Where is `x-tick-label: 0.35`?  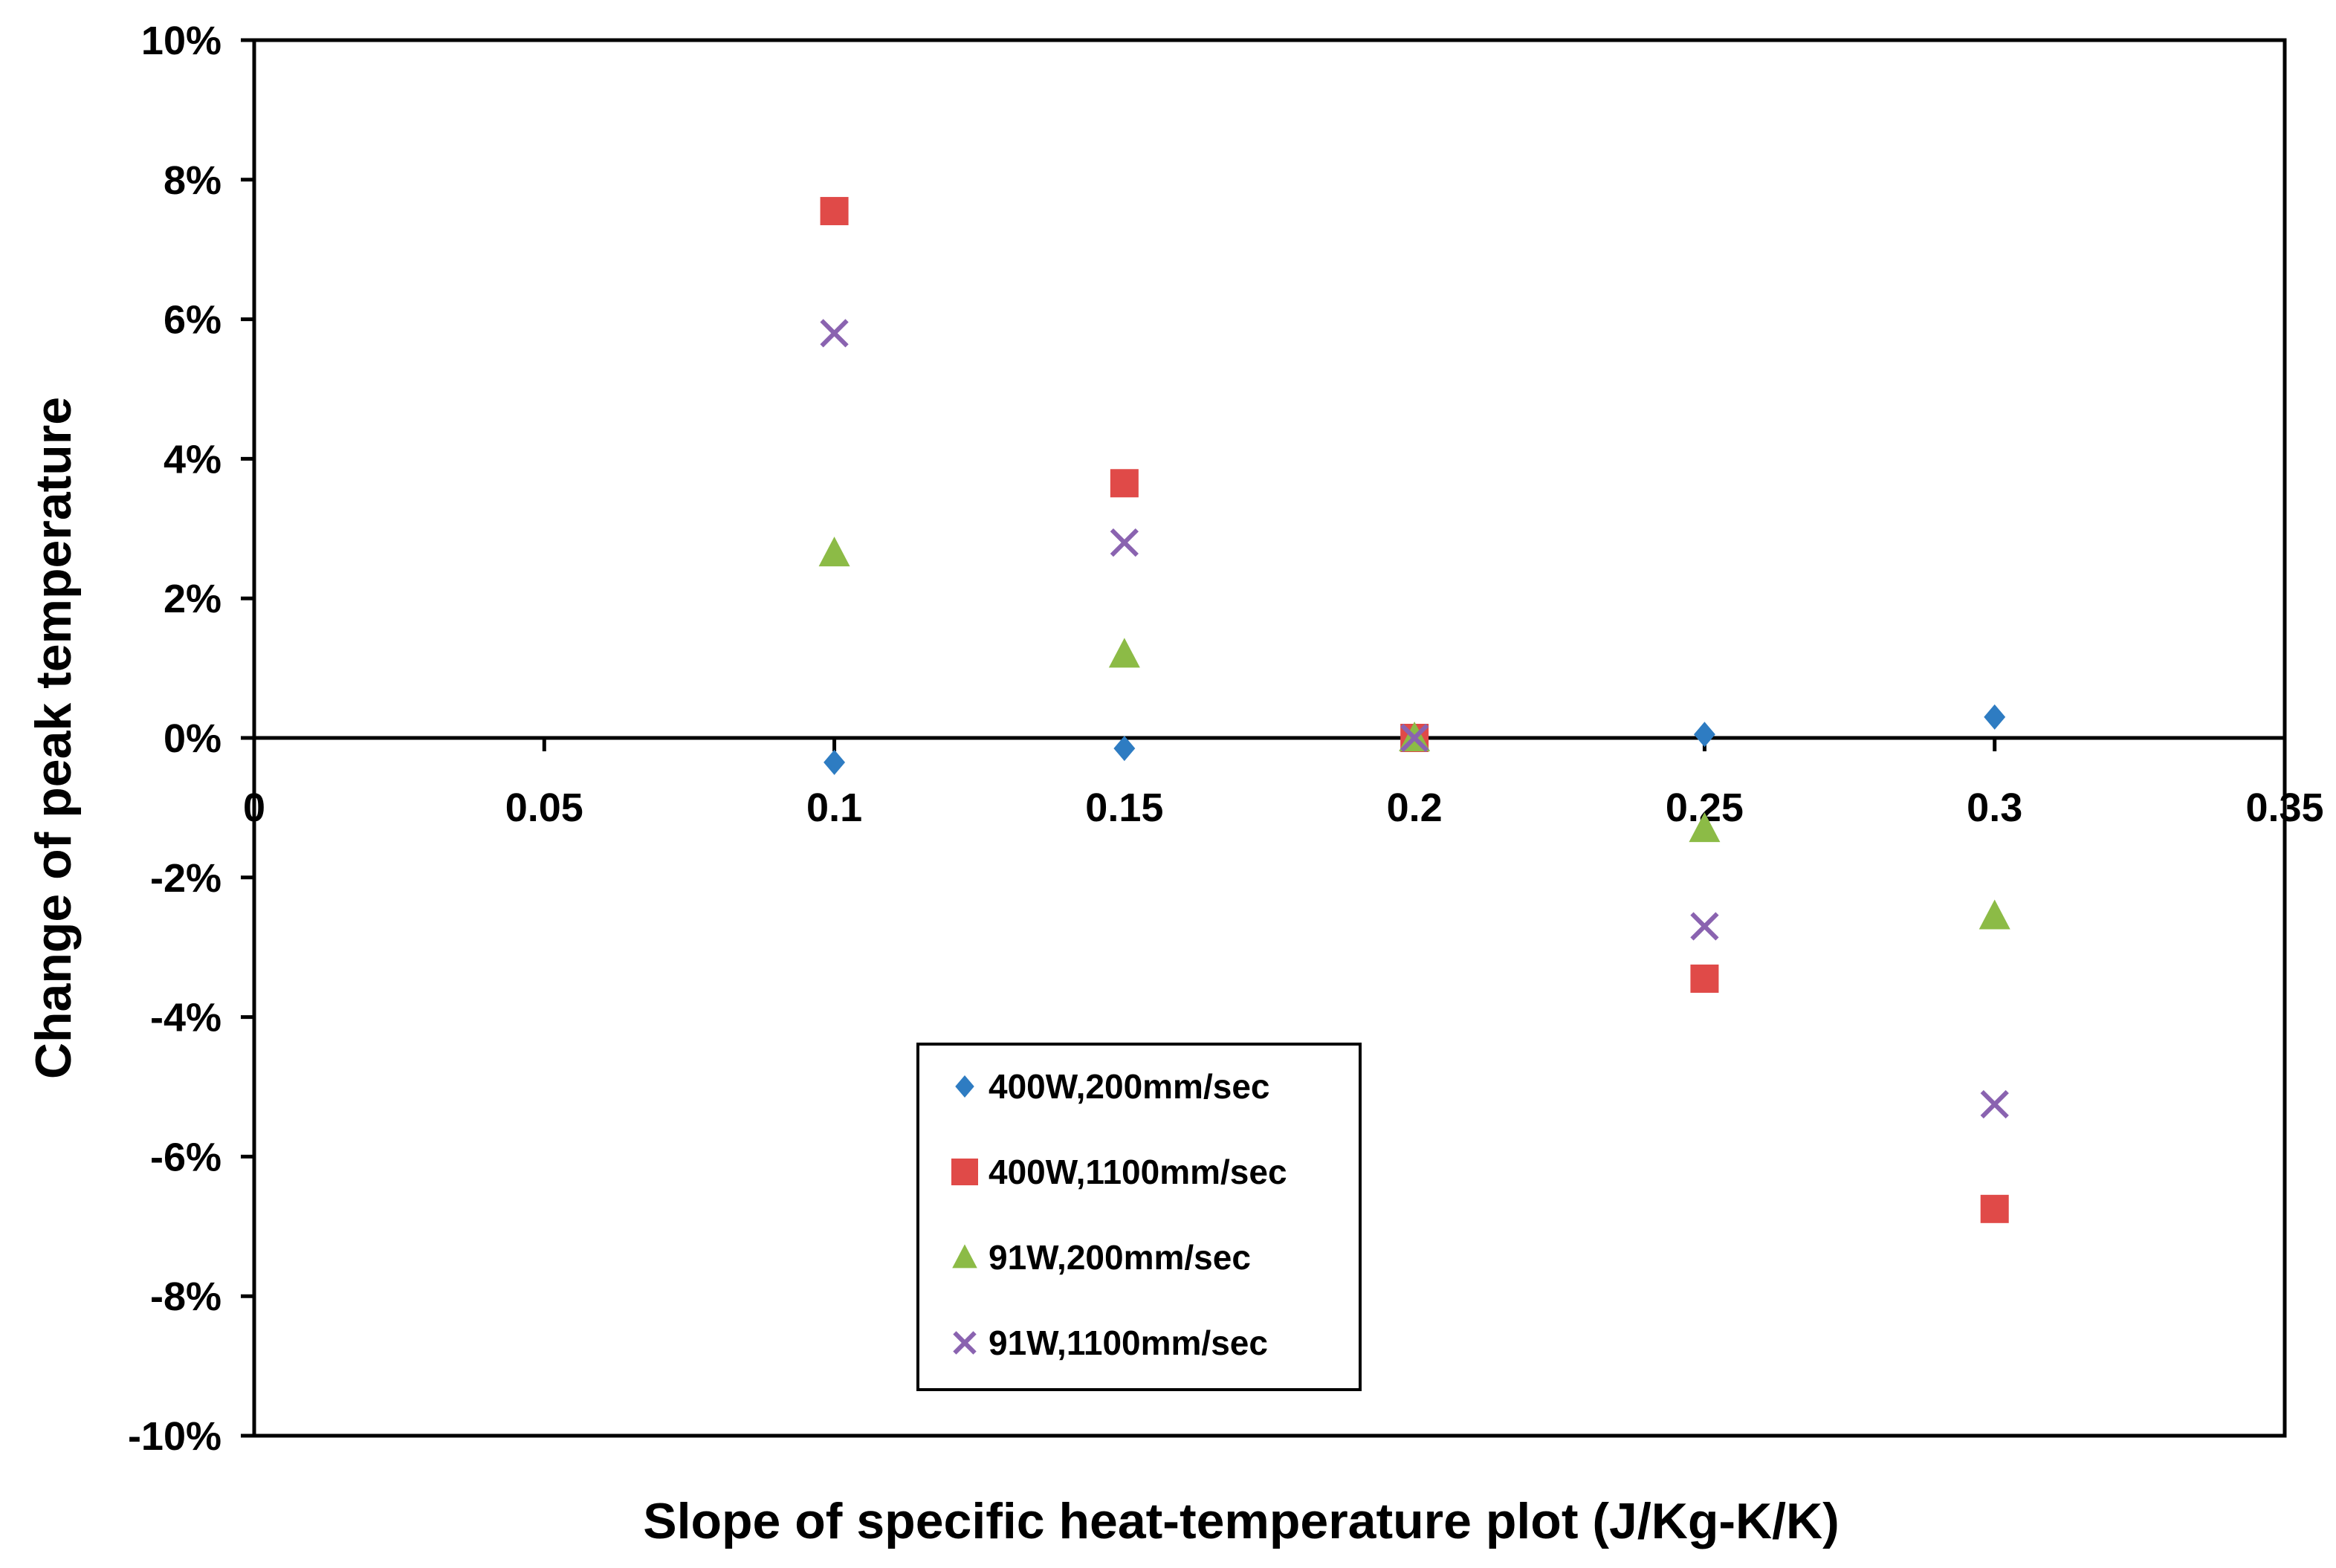 x-tick-label: 0.35 is located at coordinates (2284, 808).